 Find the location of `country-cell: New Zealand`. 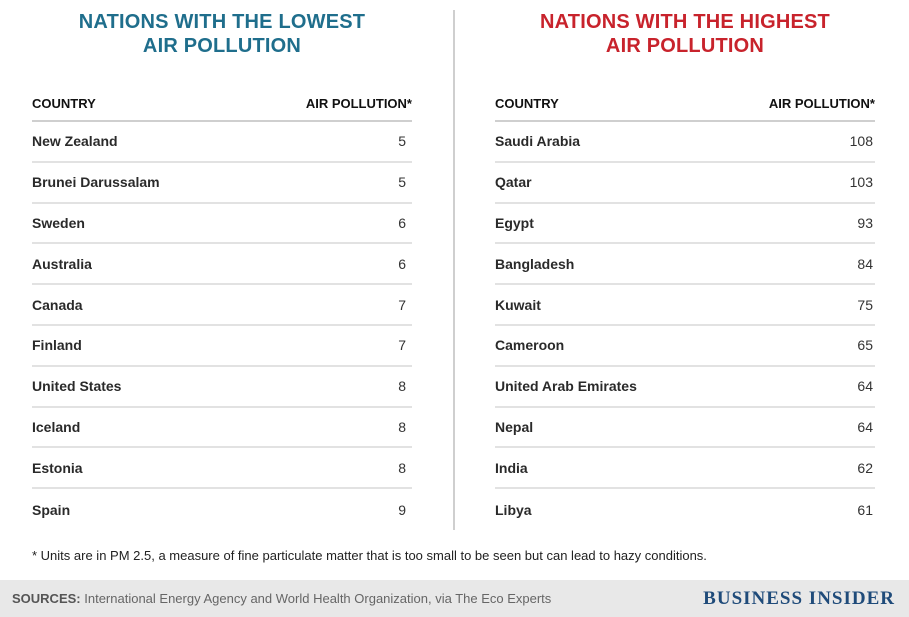

country-cell: New Zealand is located at coordinates (75, 141).